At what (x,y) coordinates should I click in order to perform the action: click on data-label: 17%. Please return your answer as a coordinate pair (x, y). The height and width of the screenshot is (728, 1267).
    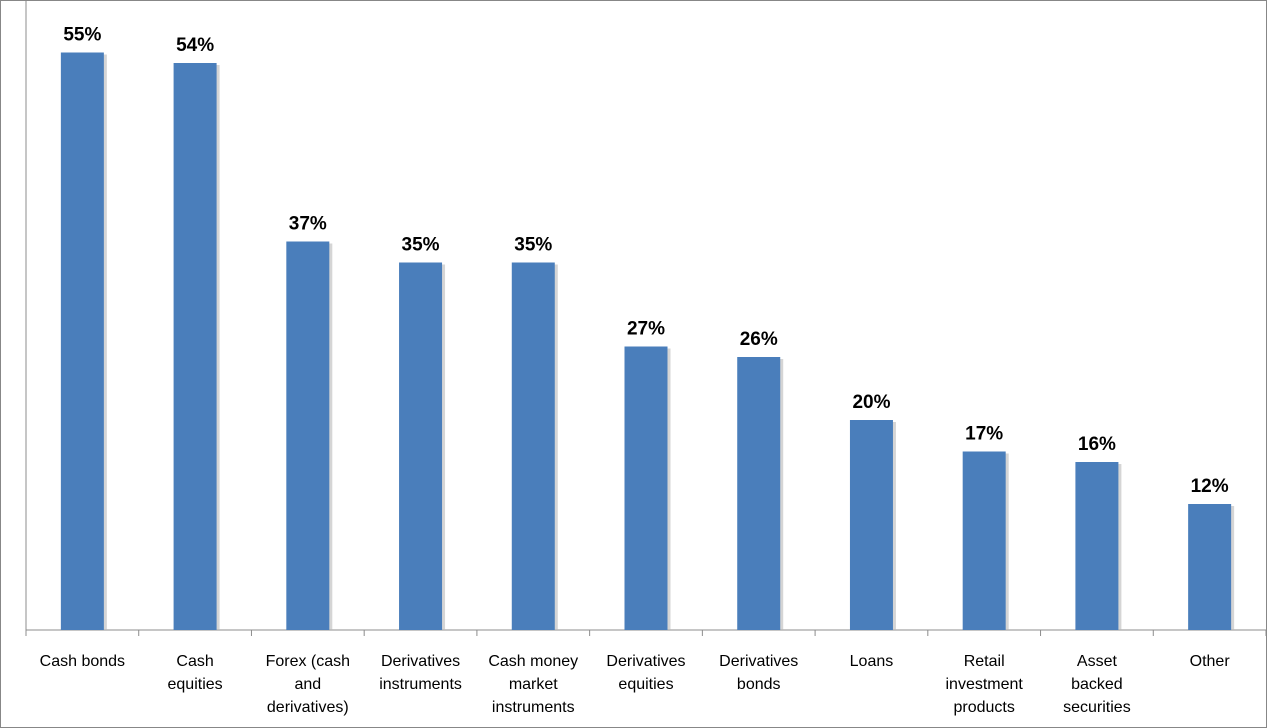
    Looking at the image, I should click on (984, 434).